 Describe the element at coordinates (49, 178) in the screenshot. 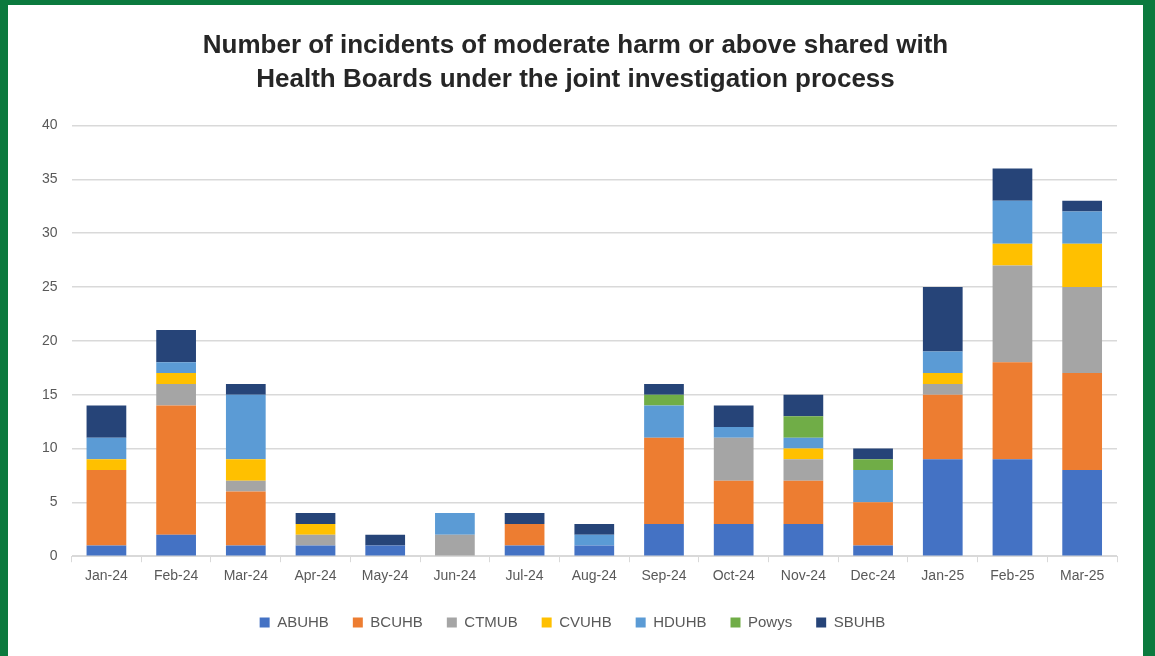

I see `y-tick-label: 35` at that location.